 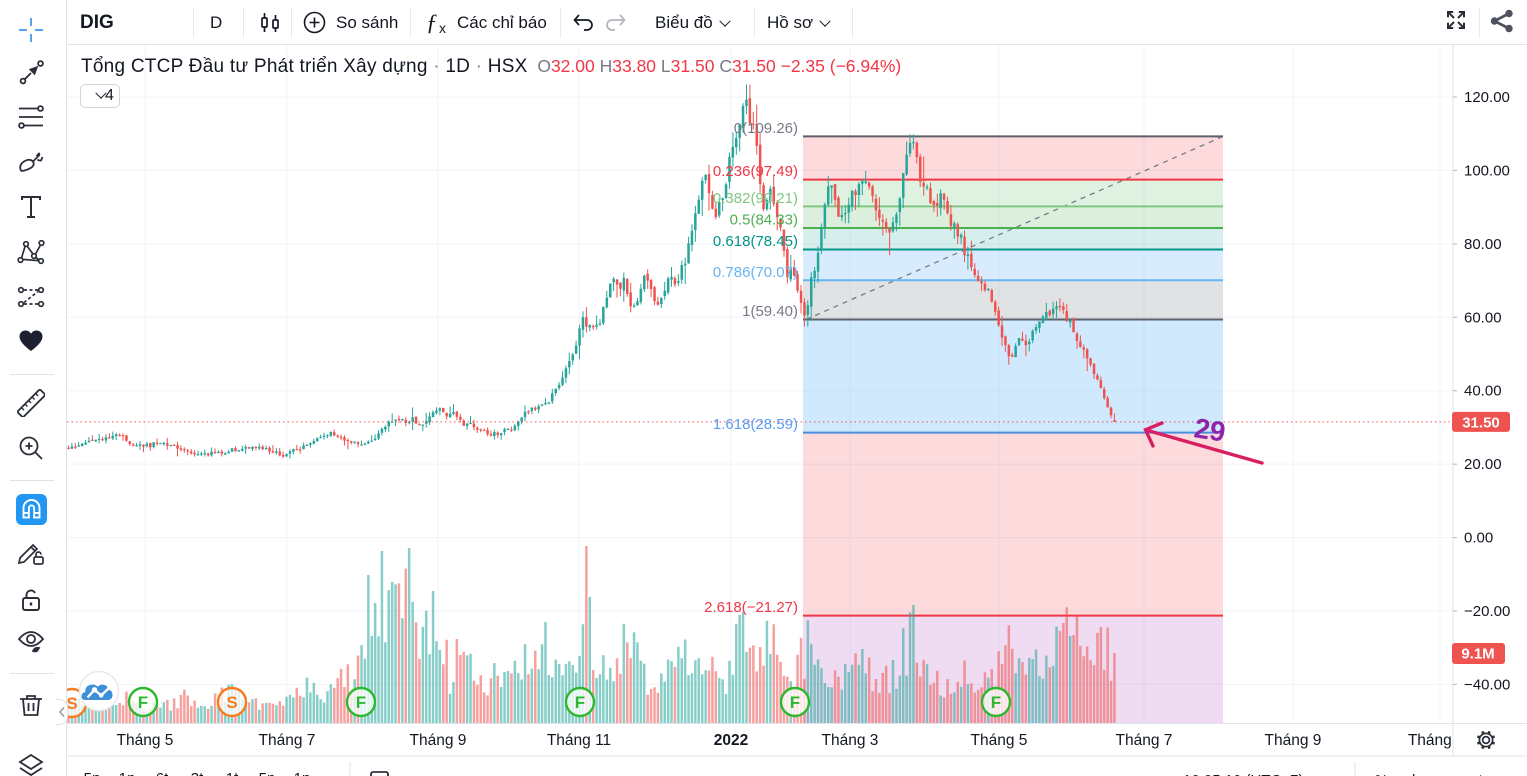 What do you see at coordinates (1243, 774) in the screenshot?
I see `svg-text: 10:05:10 (UTC+7)` at bounding box center [1243, 774].